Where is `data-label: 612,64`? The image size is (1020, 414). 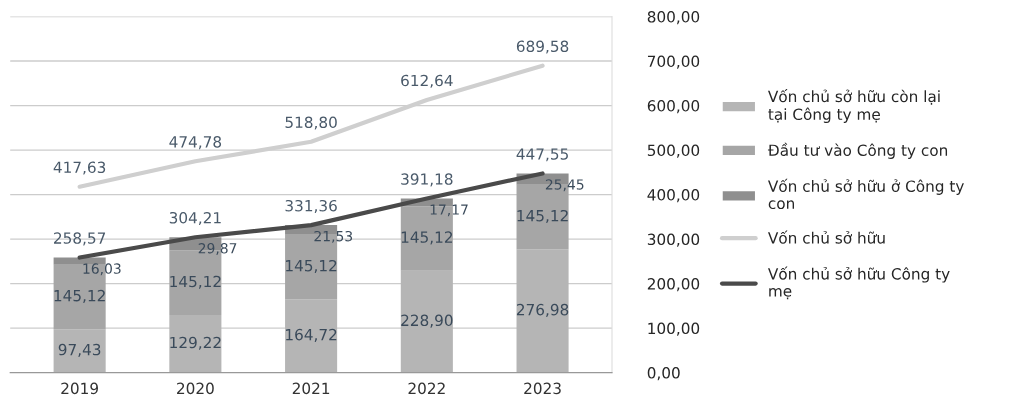 data-label: 612,64 is located at coordinates (427, 81).